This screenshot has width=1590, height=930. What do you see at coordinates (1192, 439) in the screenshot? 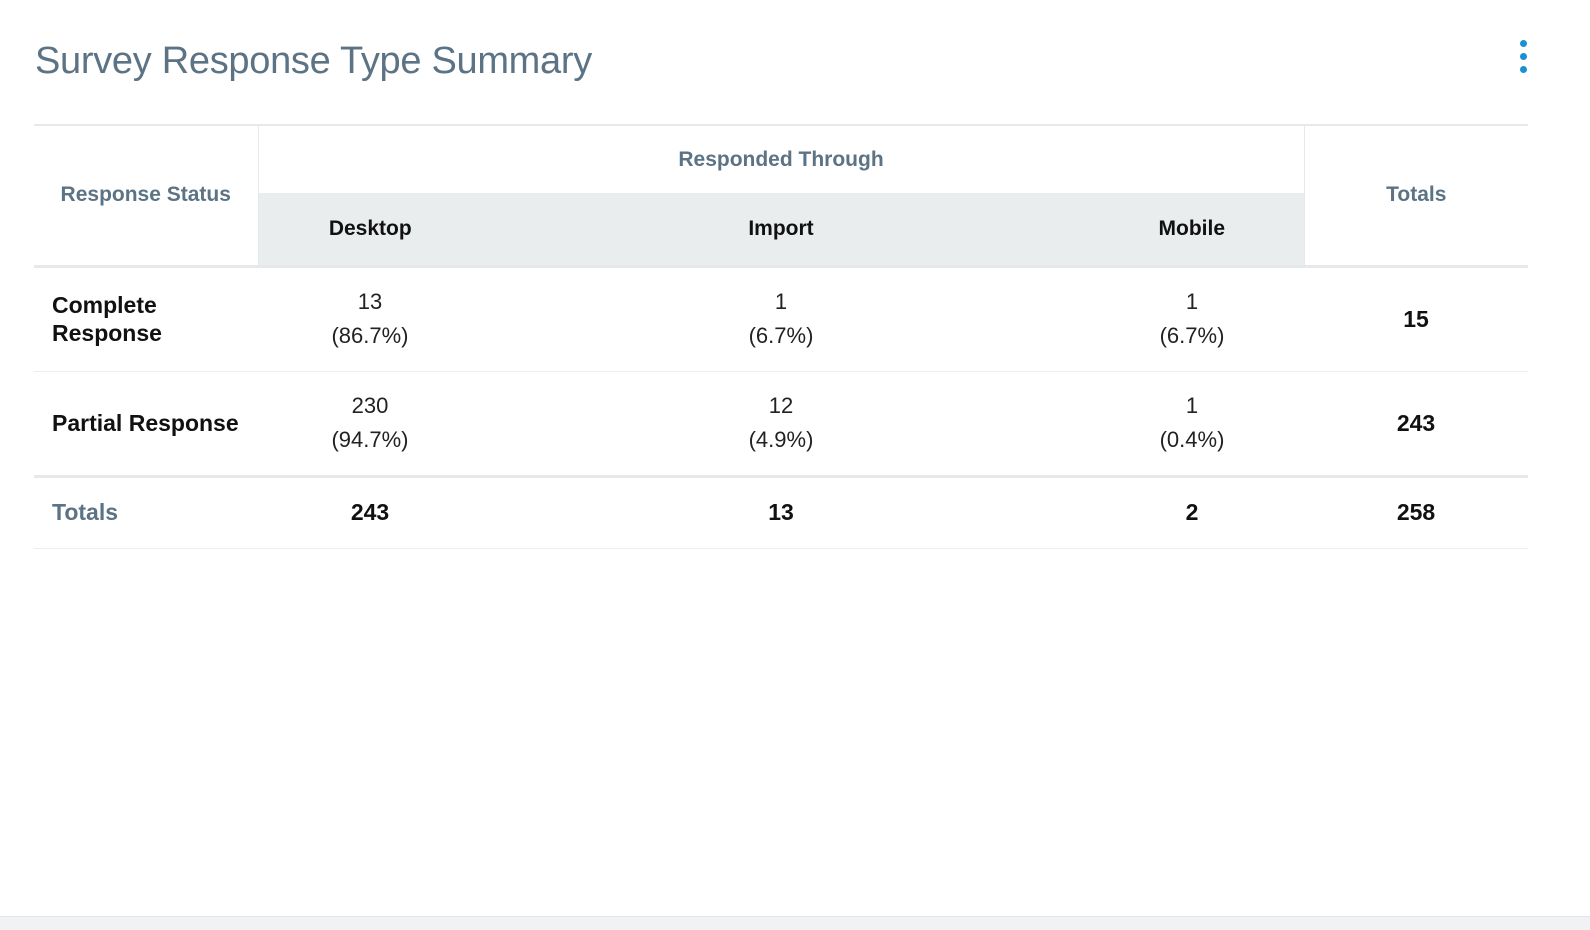
I see `cell-percent: (0.4%)` at bounding box center [1192, 439].